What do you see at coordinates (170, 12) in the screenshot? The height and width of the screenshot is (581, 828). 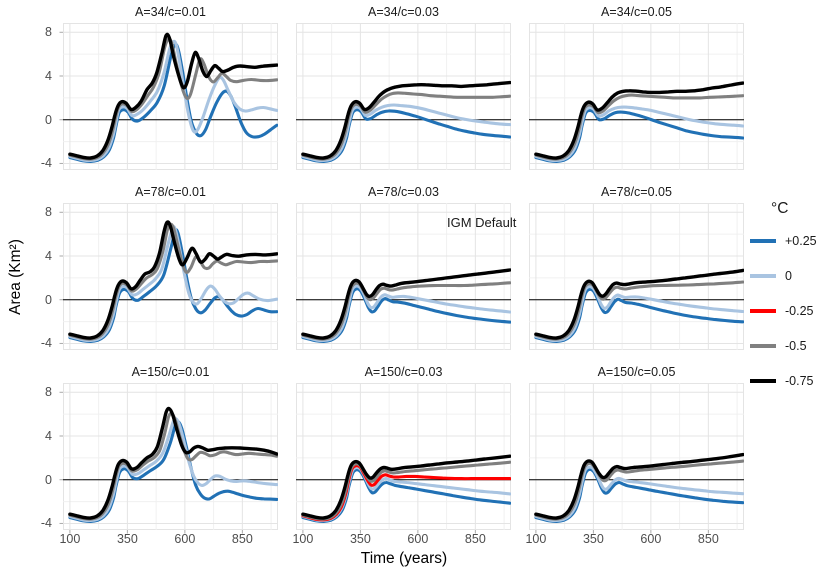 I see `facet-title: A=34/c=0.01` at bounding box center [170, 12].